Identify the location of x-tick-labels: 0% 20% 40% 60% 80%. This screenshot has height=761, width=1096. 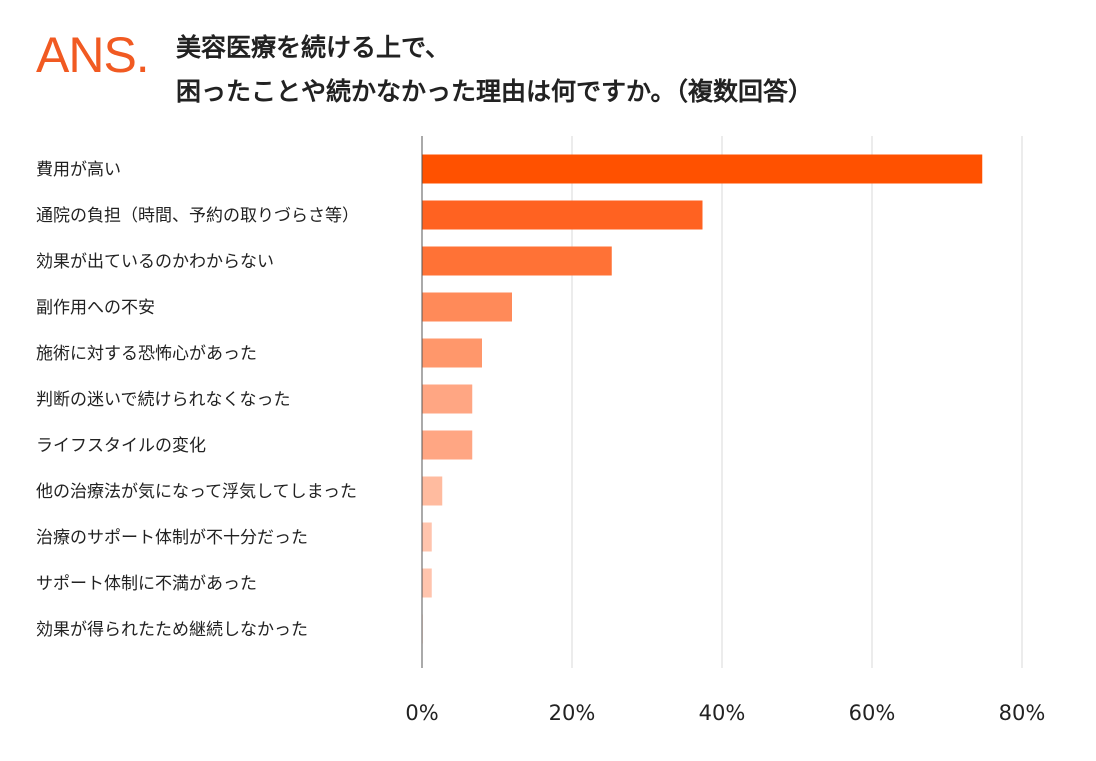
(725, 713).